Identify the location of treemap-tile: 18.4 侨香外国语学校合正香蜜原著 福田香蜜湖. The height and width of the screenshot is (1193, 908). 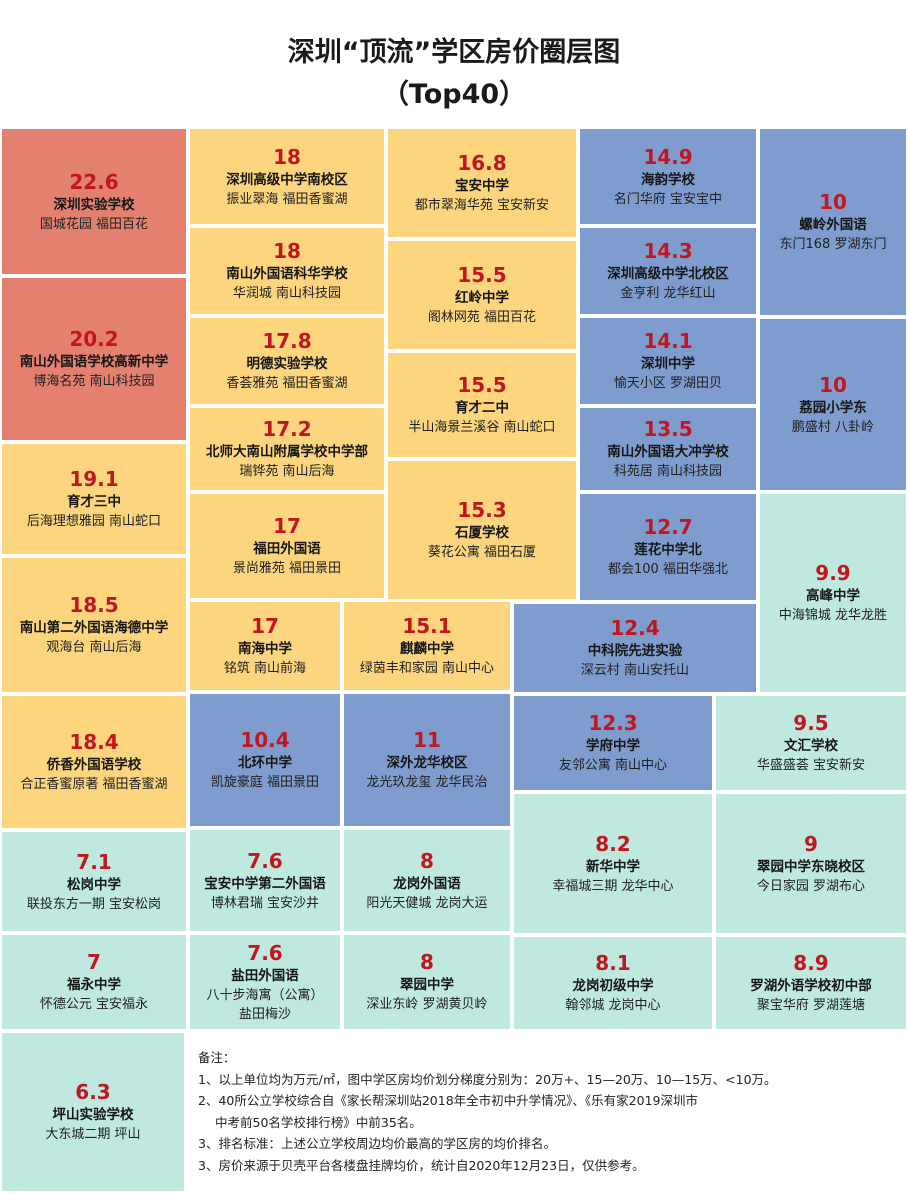
(94, 762).